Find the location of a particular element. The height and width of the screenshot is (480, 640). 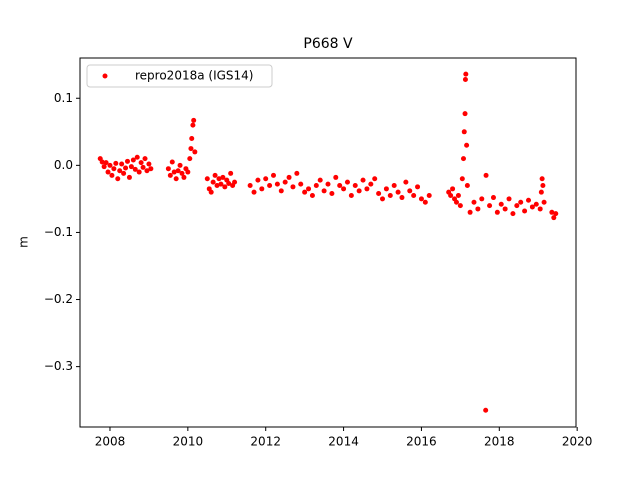

y-tick-label: −0.3 is located at coordinates (58, 366).